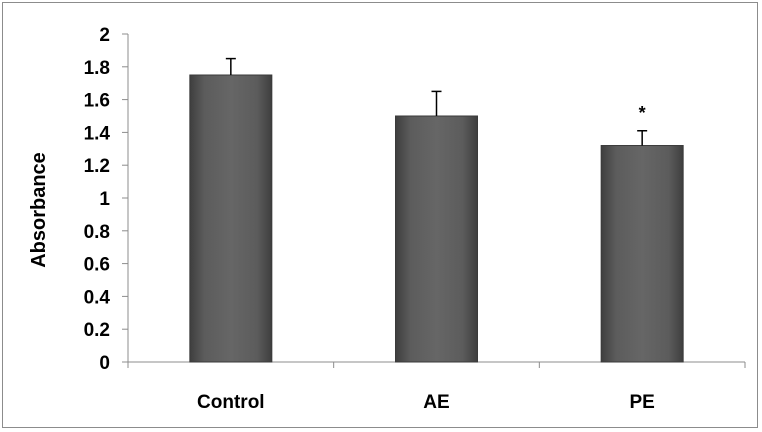 The height and width of the screenshot is (432, 762). I want to click on y-tick-label: 1.2, so click(97, 166).